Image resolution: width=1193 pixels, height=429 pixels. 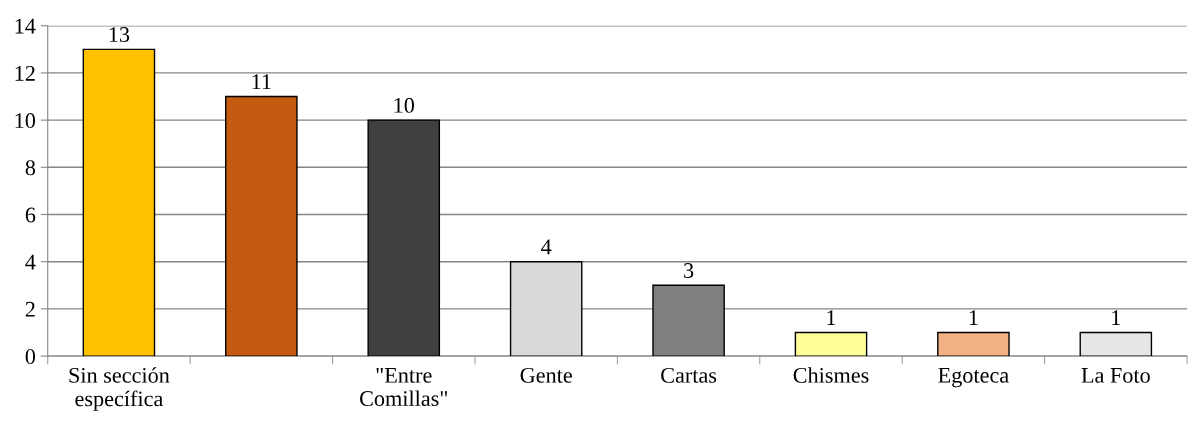 What do you see at coordinates (30, 262) in the screenshot?
I see `y-tick-label: 4` at bounding box center [30, 262].